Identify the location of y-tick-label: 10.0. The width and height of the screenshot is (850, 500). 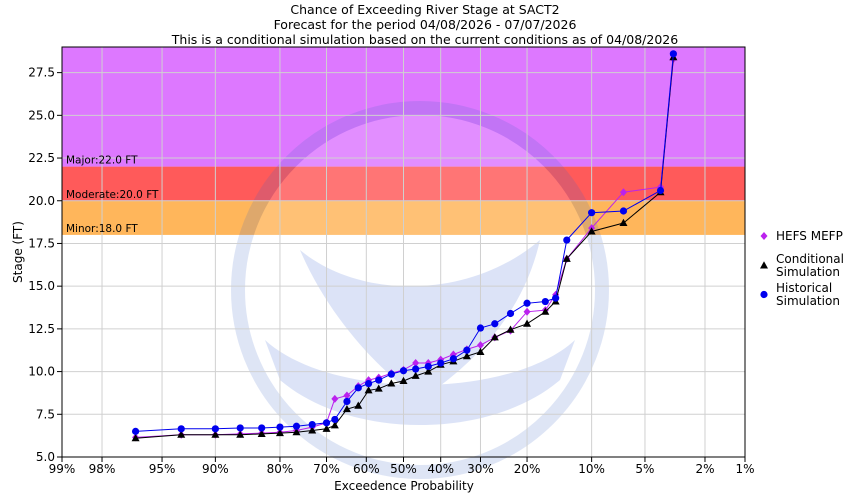
(41, 372).